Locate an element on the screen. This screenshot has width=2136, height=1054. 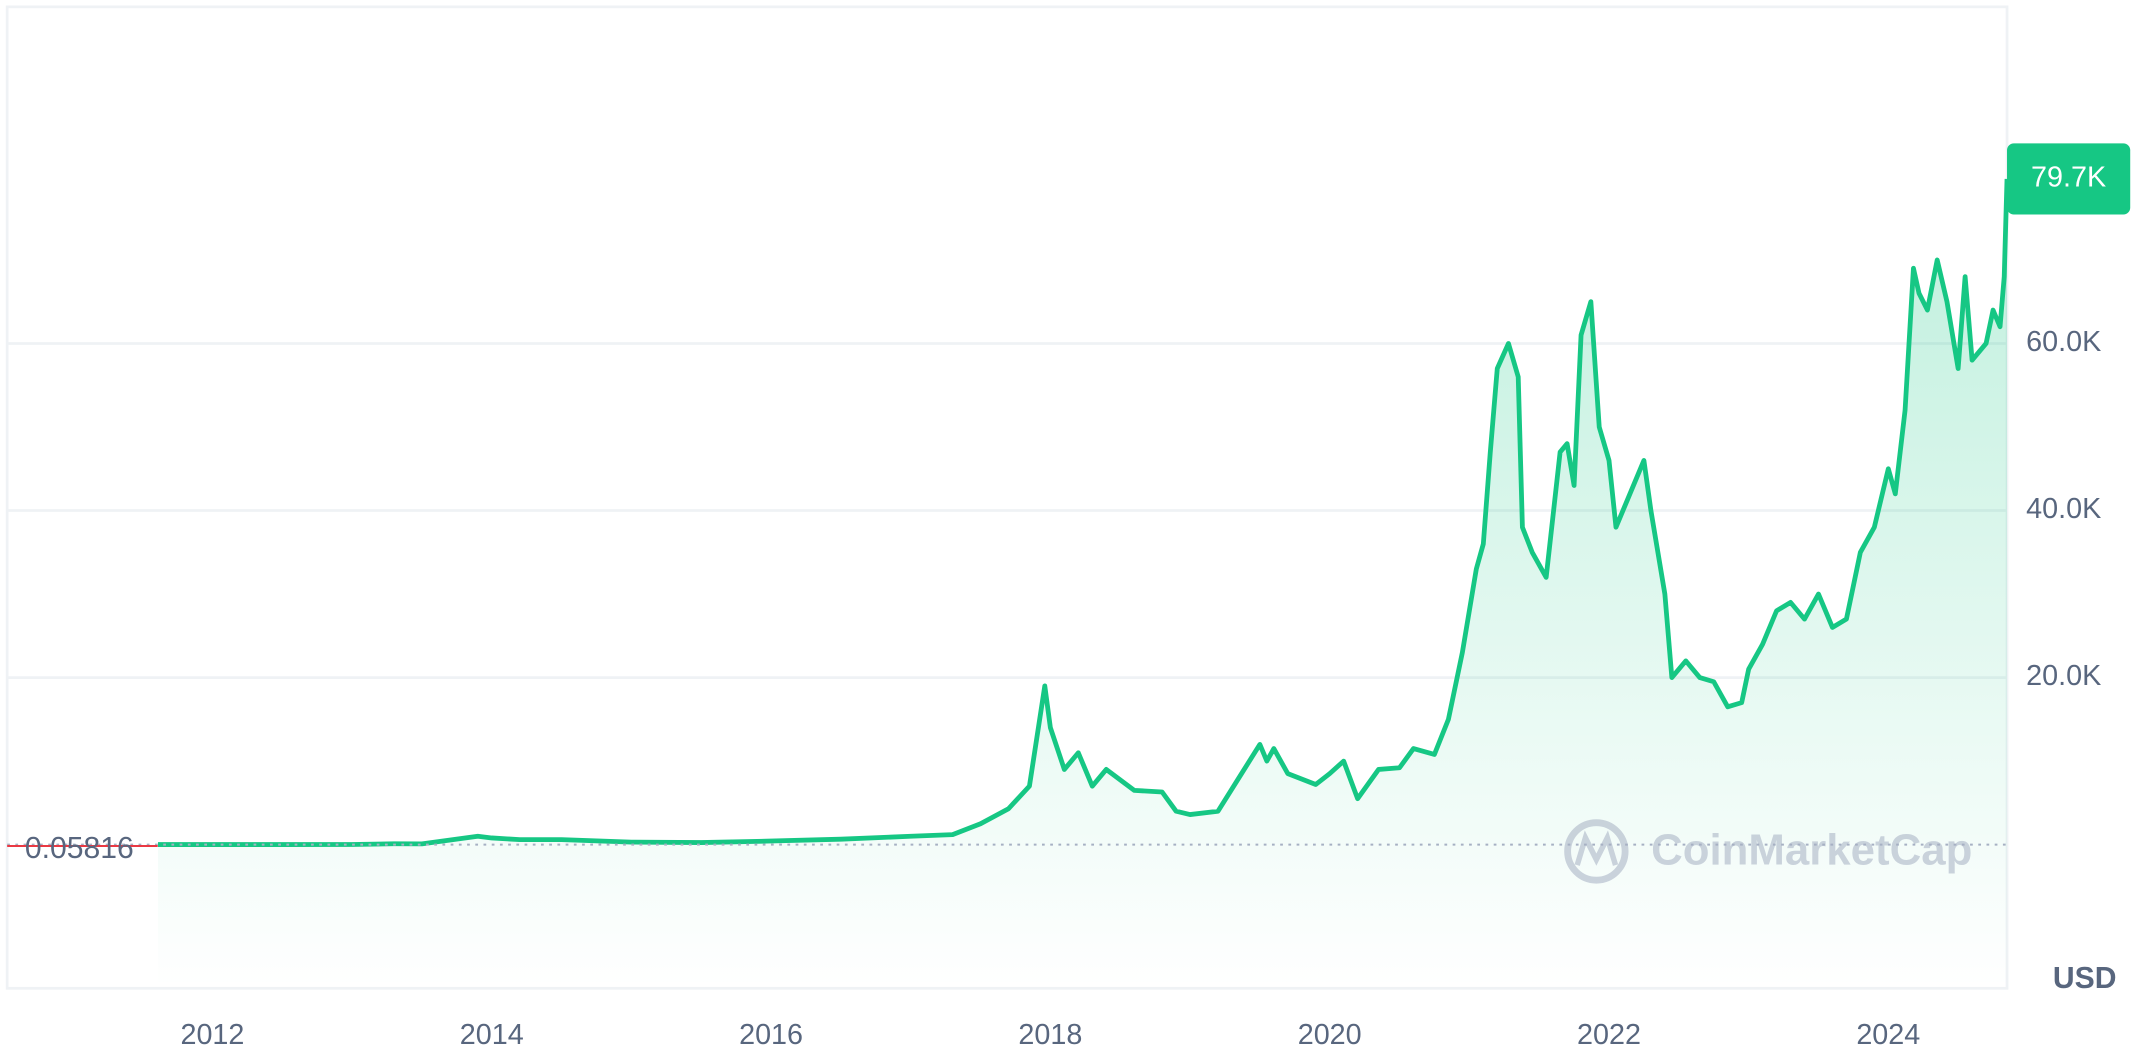
y-tick-label: 20.0K is located at coordinates (2063, 676).